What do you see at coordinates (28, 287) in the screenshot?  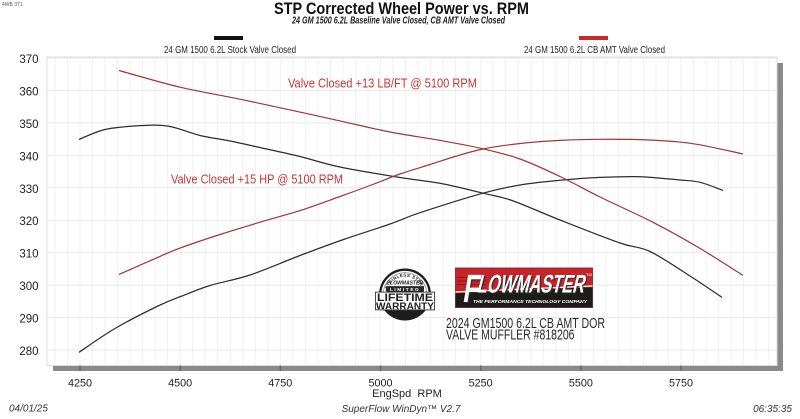 I see `svg-text: 300` at bounding box center [28, 287].